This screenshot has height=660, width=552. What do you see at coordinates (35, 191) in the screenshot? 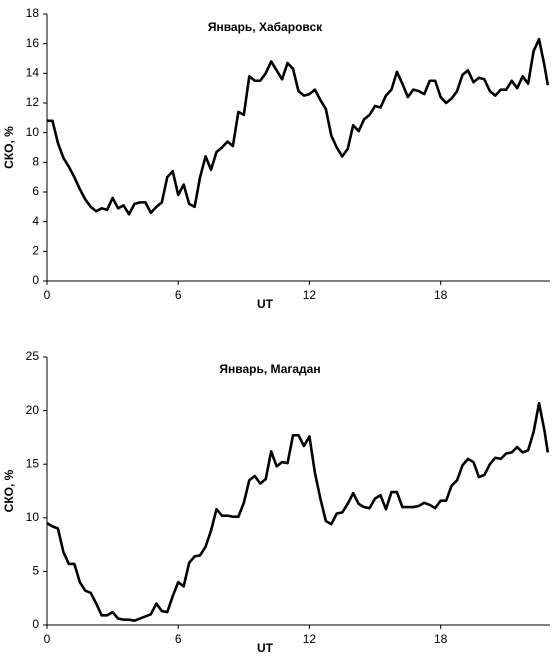
I see `y-tick-label: 6` at bounding box center [35, 191].